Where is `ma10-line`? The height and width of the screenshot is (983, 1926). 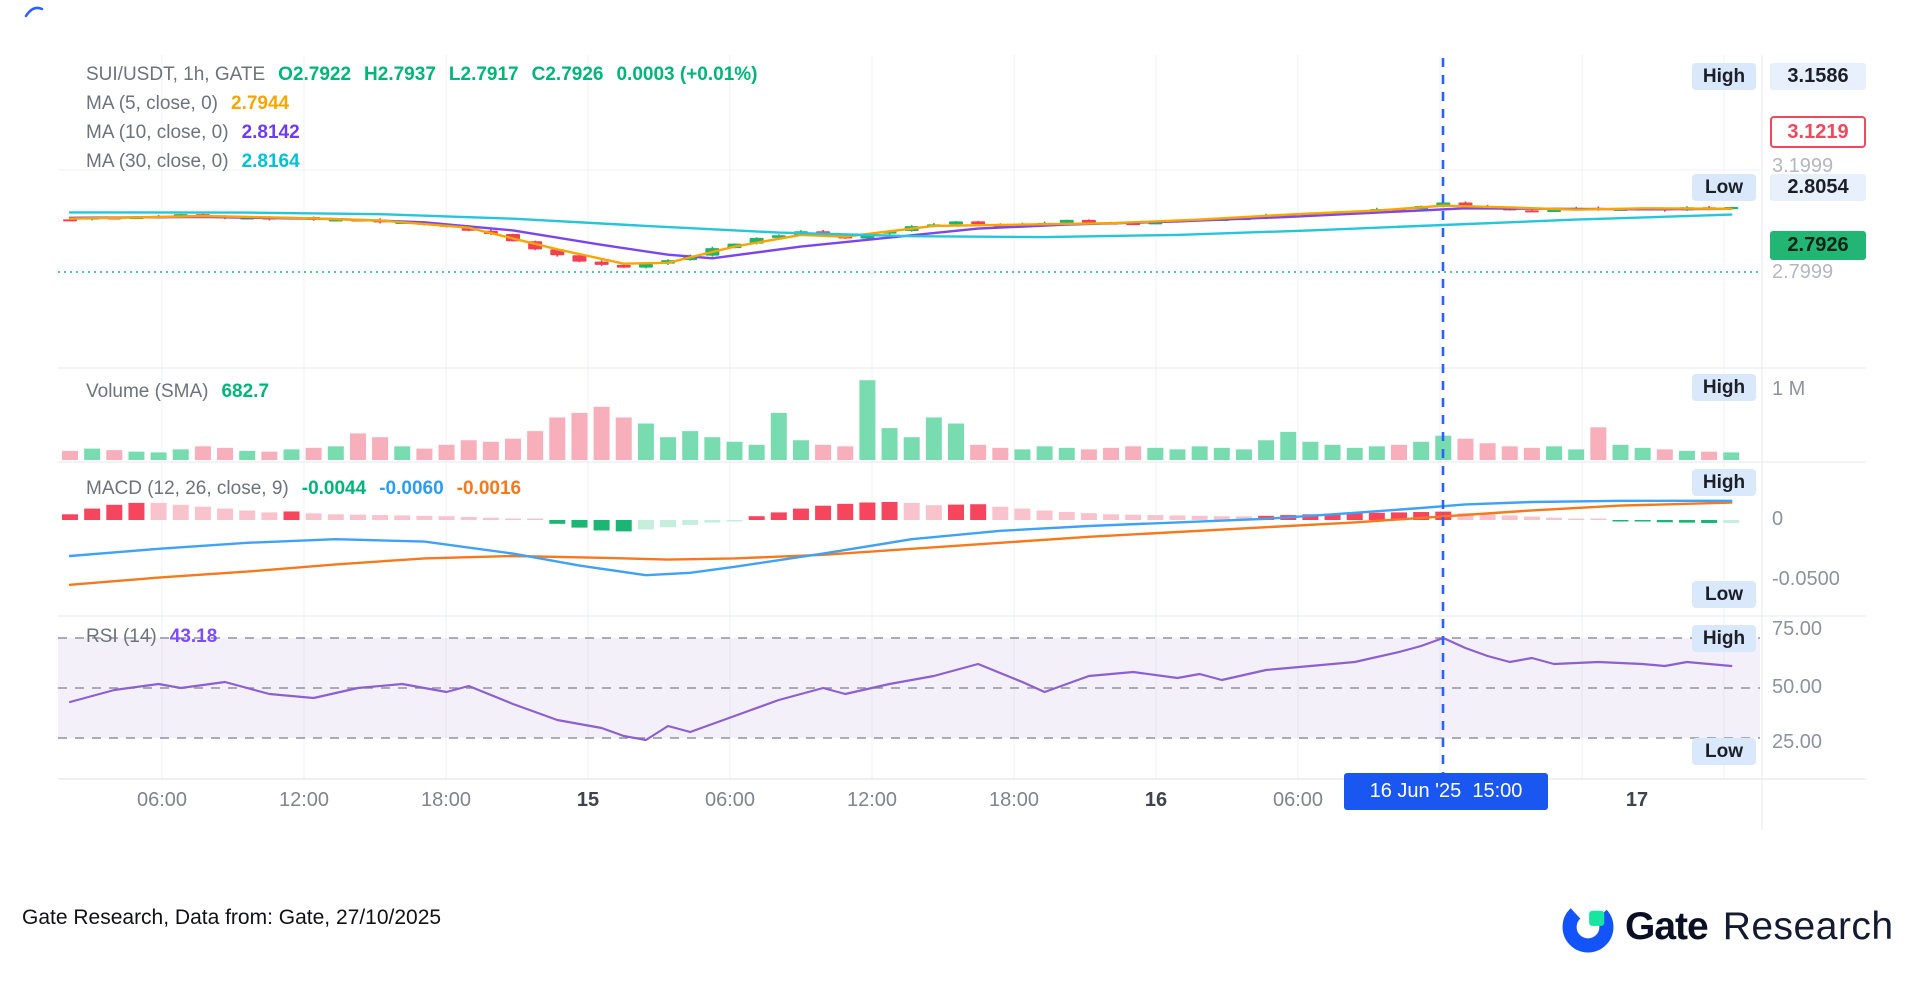
ma10-line is located at coordinates (900, 233).